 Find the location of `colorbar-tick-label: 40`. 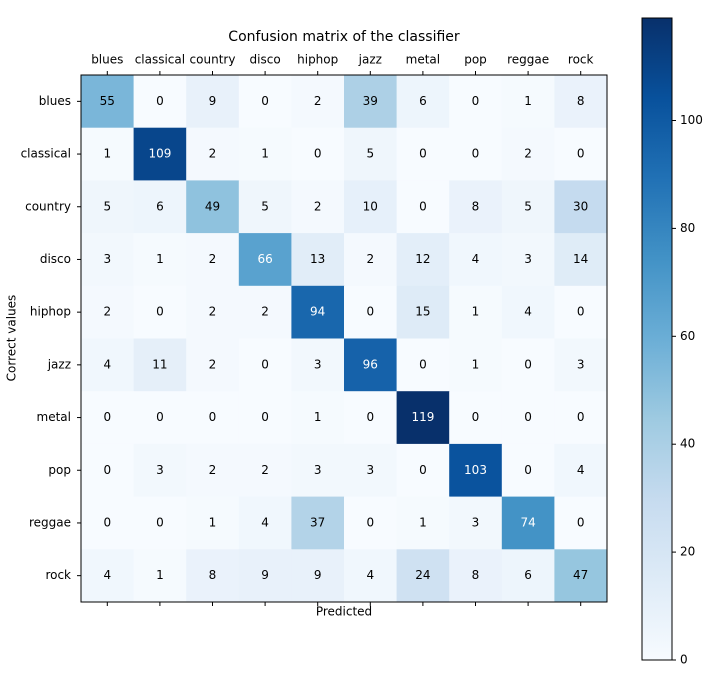

colorbar-tick-label: 40 is located at coordinates (687, 444).